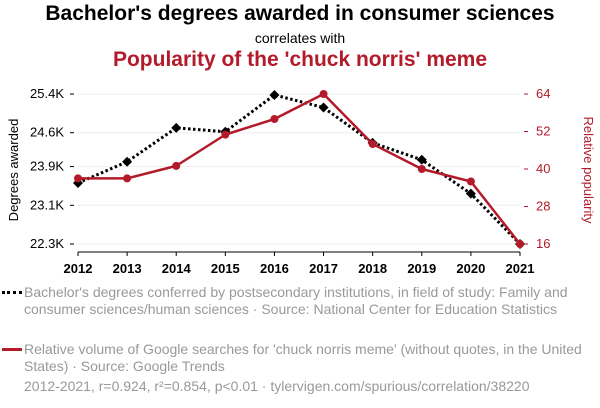 This screenshot has width=600, height=408. What do you see at coordinates (520, 268) in the screenshot?
I see `x-tick-label: 2021` at bounding box center [520, 268].